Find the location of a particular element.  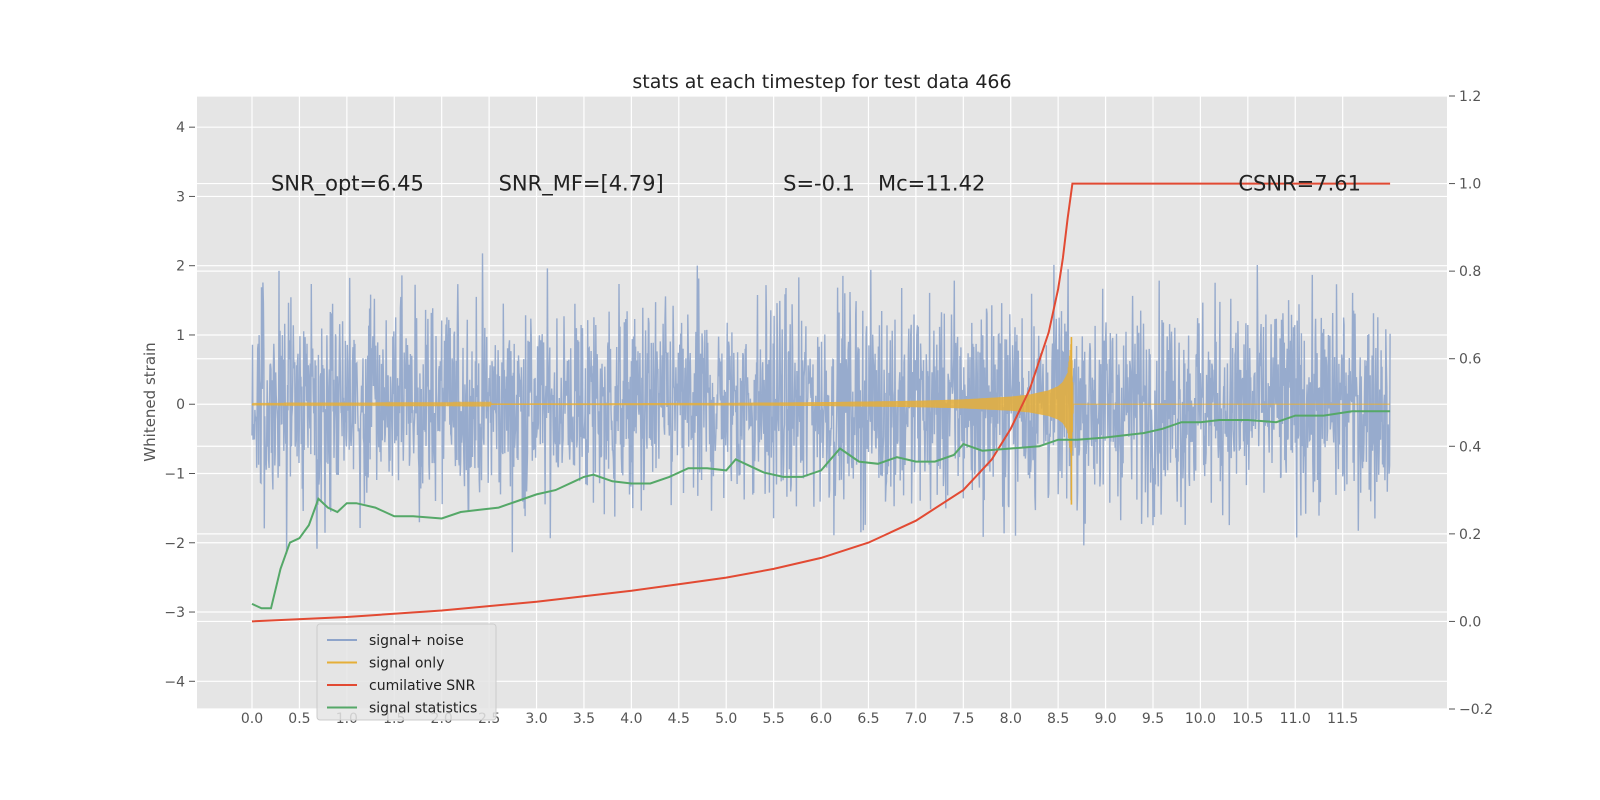

x-tick-label: 8.5 is located at coordinates (1058, 719).